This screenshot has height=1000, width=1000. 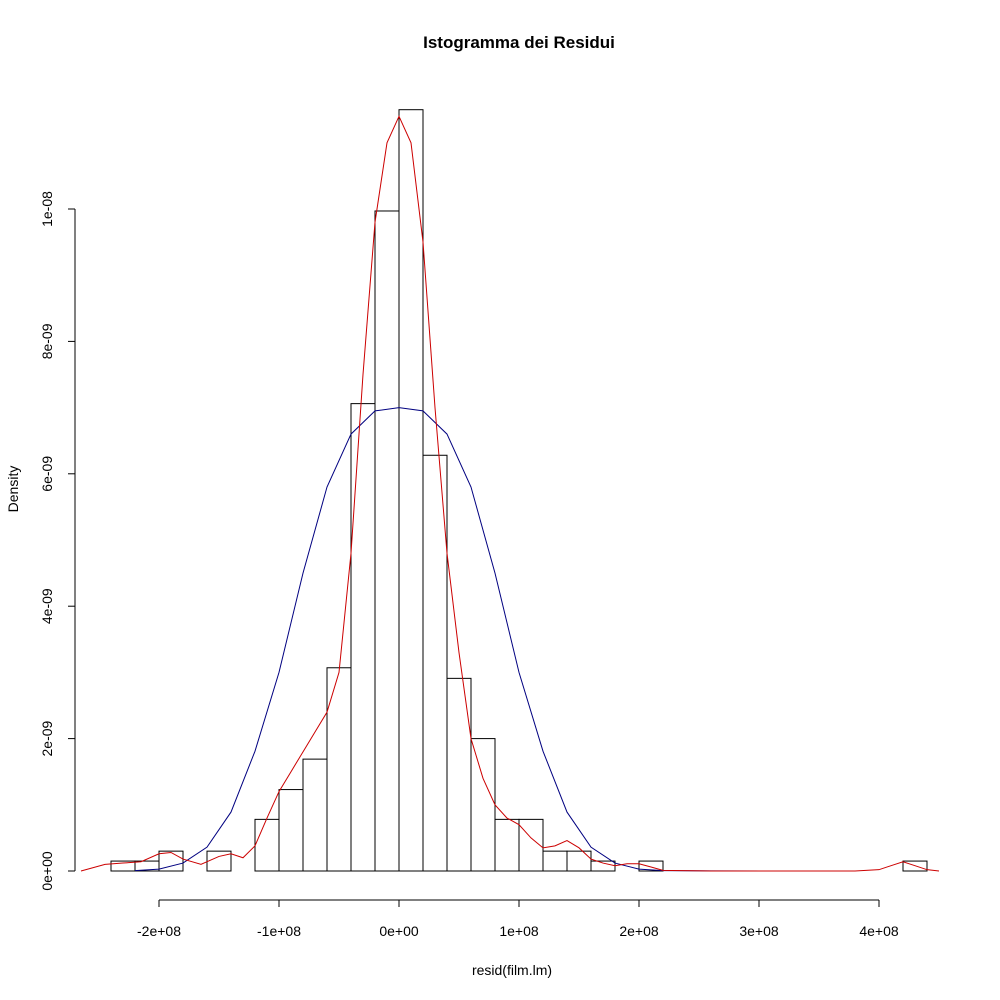 What do you see at coordinates (57, 541) in the screenshot?
I see `y-axis: 0e+00 2e-09 4e-09 6e-09 8e-09 1e-08` at bounding box center [57, 541].